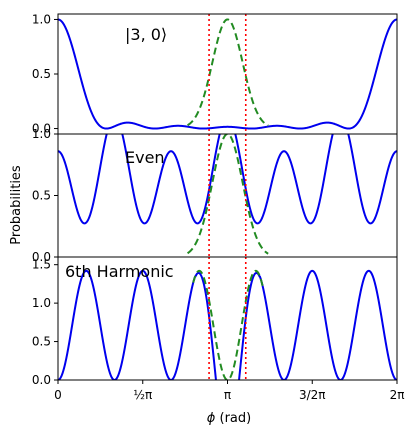 The image size is (415, 438). What do you see at coordinates (41, 257) in the screenshot?
I see `y-tick-label-2-1: 0.0` at bounding box center [41, 257].